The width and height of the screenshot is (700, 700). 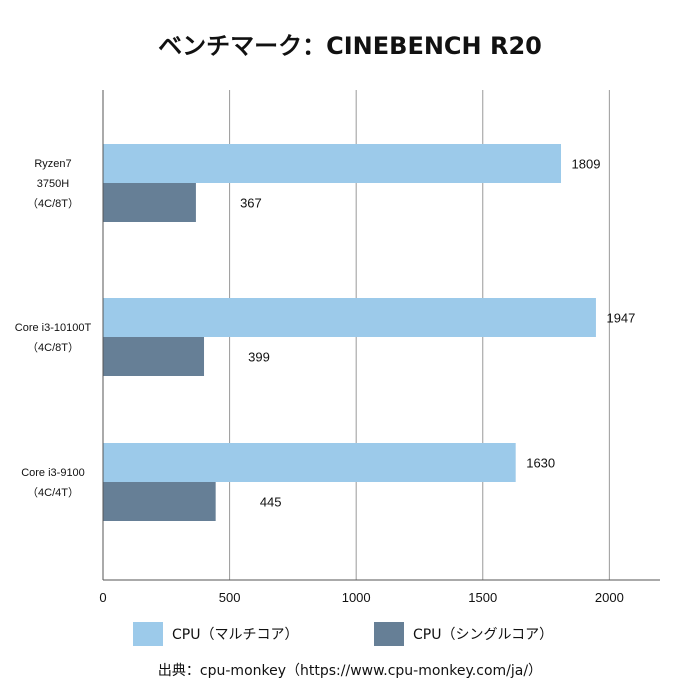 I want to click on value-label-series0-cat1: 1947, so click(x=620, y=318).